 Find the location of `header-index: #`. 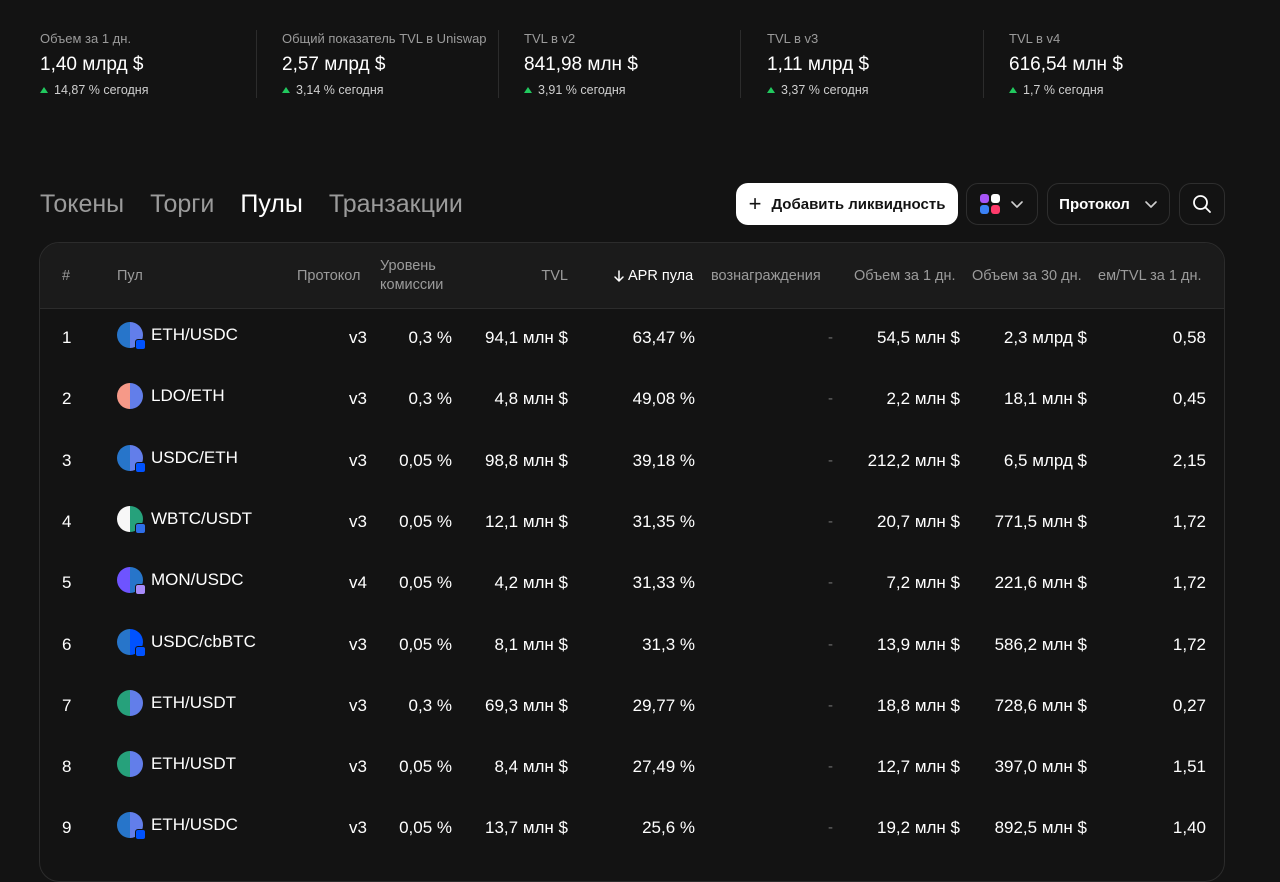

header-index: # is located at coordinates (66, 276).